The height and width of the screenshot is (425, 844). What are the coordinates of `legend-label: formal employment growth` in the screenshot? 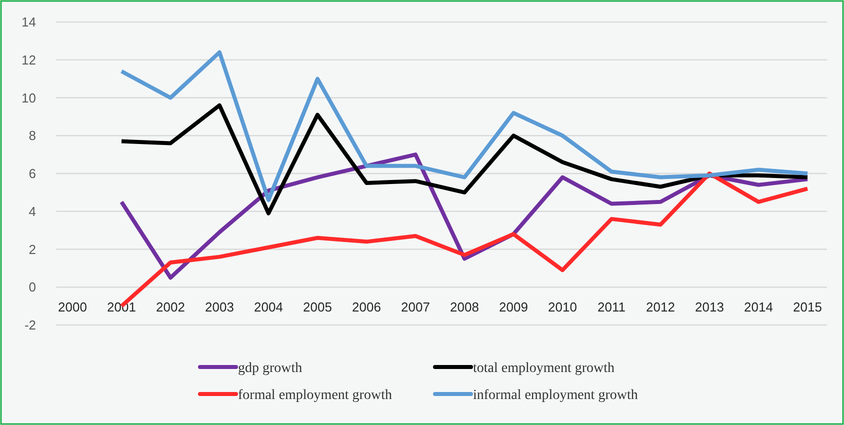 It's located at (315, 395).